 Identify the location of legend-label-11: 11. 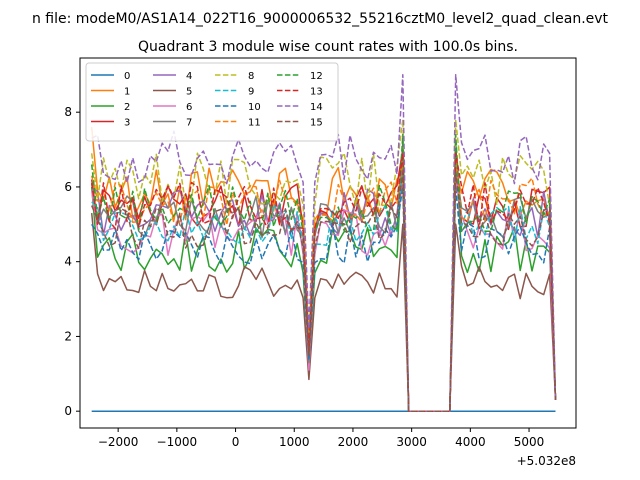
(254, 123).